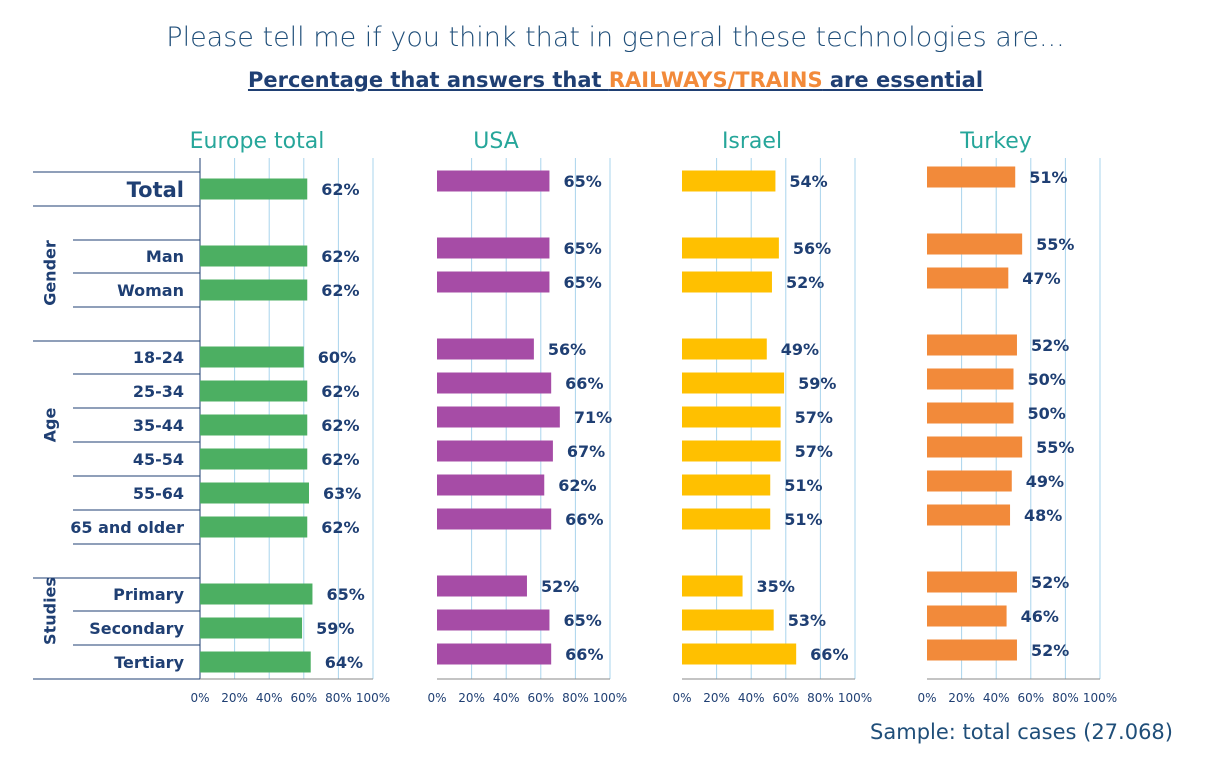 Image resolution: width=1231 pixels, height=774 pixels. Describe the element at coordinates (158, 357) in the screenshot. I see `category-label: 18-24` at that location.